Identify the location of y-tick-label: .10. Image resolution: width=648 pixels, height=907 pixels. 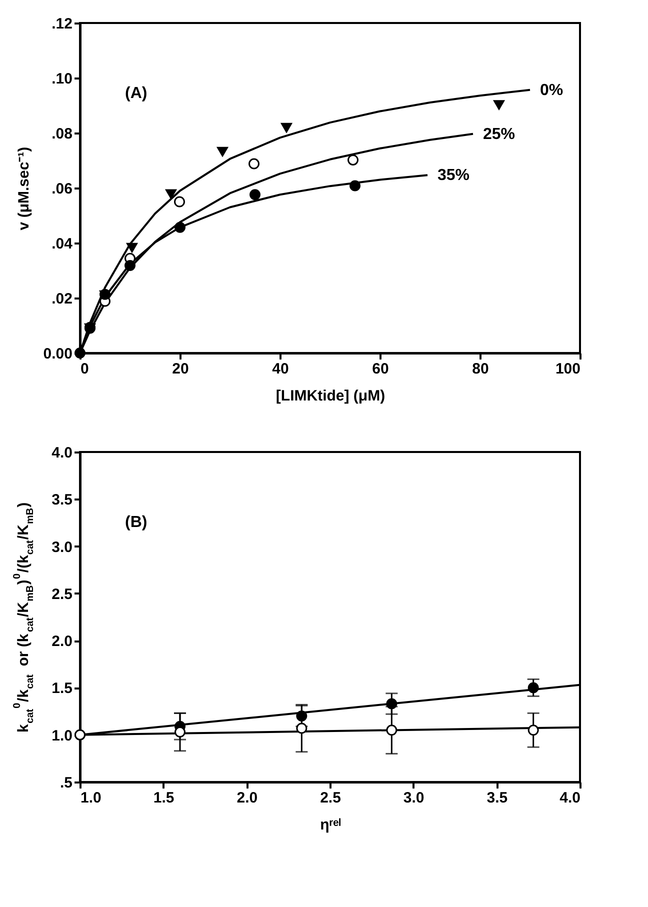
(62, 79).